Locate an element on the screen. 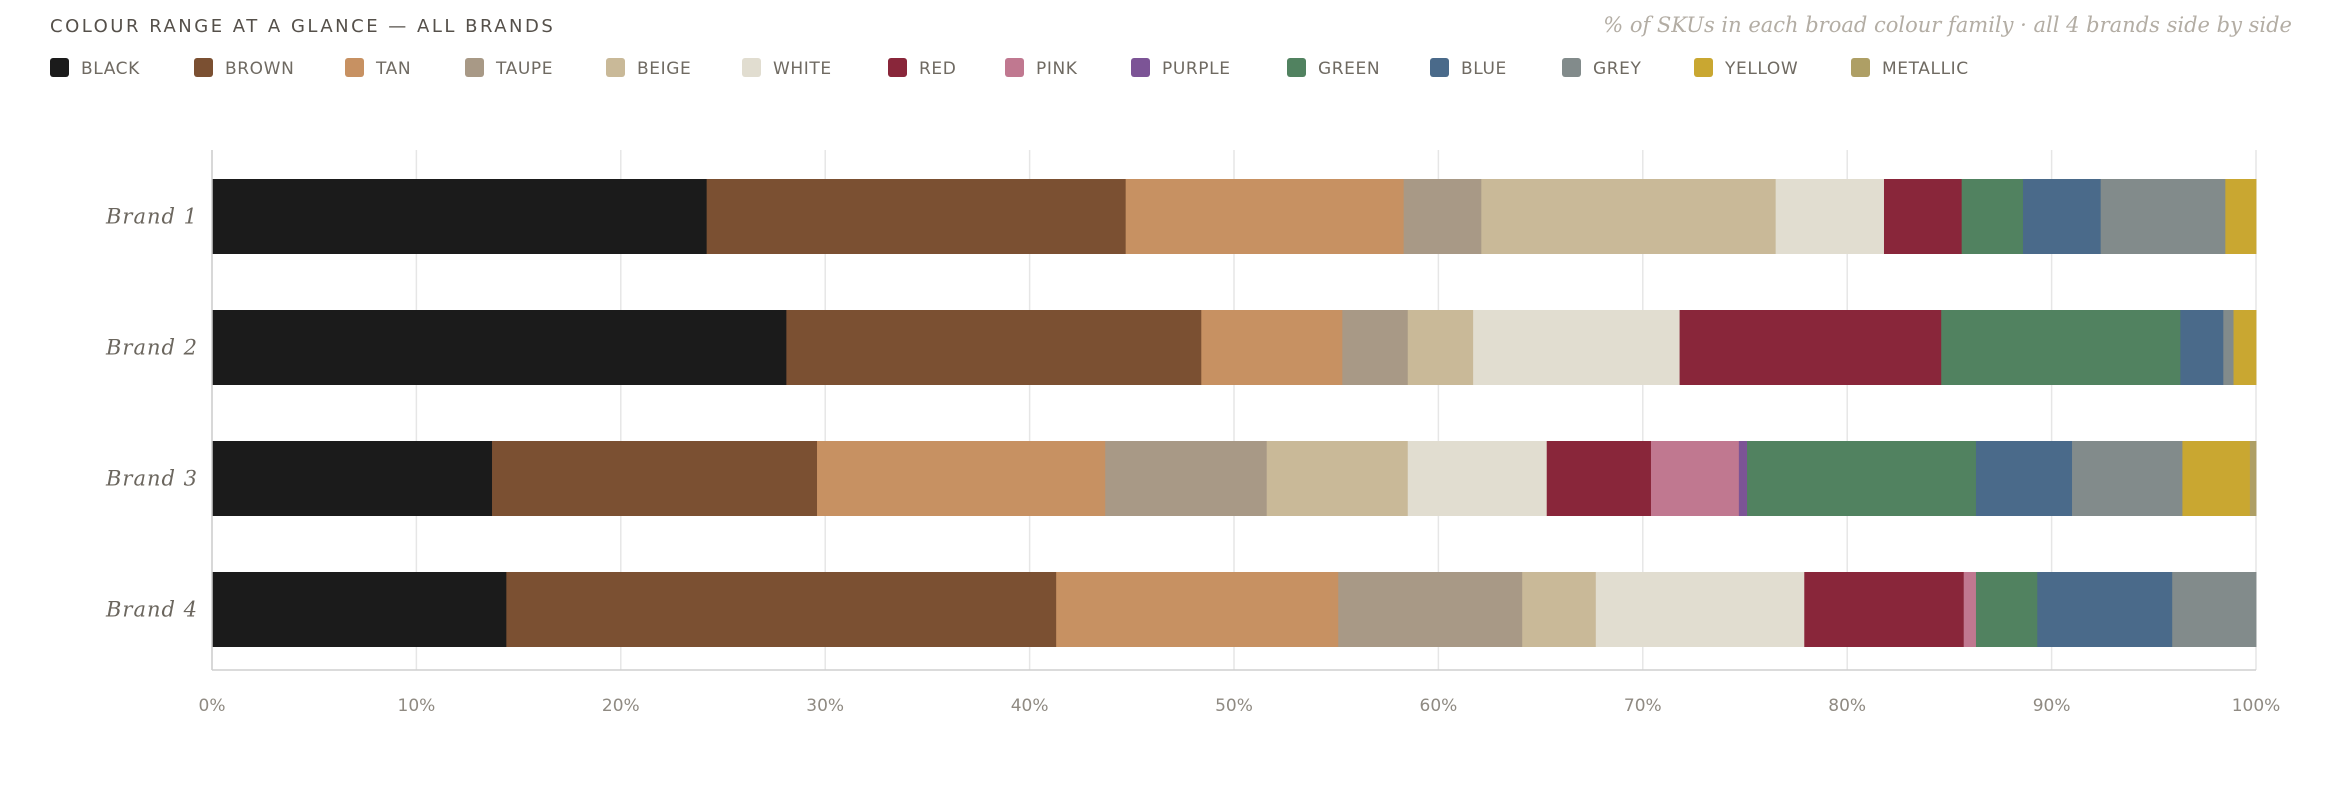  bar-brand-4-brown is located at coordinates (781, 609).